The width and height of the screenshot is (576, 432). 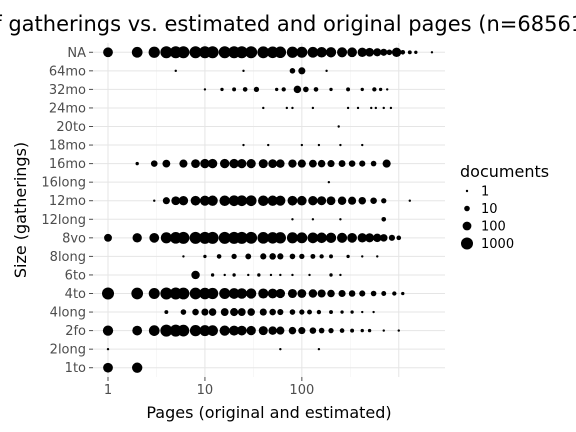 What do you see at coordinates (75, 275) in the screenshot?
I see `y-tick-label: 6to` at bounding box center [75, 275].